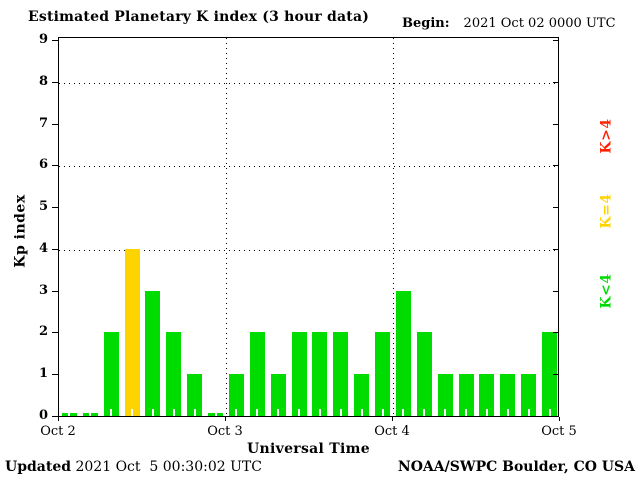 The height and width of the screenshot is (480, 640). I want to click on x-tick-label: Oct 2, so click(58, 431).